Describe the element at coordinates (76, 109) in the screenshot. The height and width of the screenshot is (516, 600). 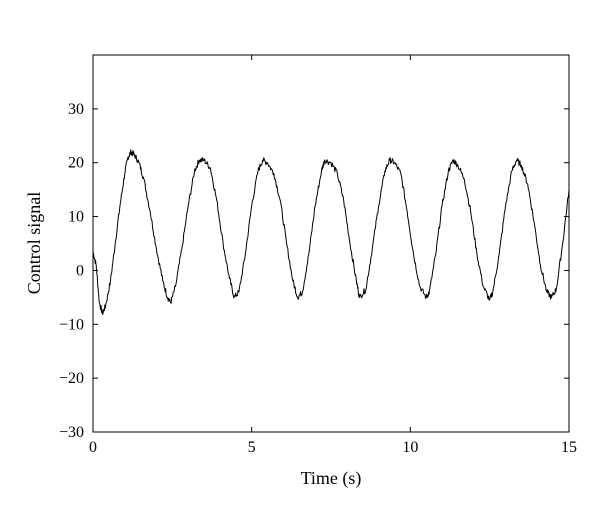
I see `y-tick-label: 30` at that location.